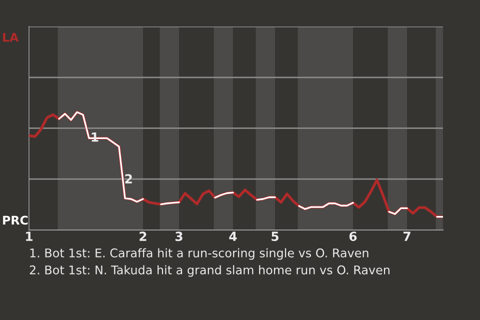 This screenshot has width=480, height=320. What do you see at coordinates (178, 237) in the screenshot?
I see `x-tick-label: 3` at bounding box center [178, 237].